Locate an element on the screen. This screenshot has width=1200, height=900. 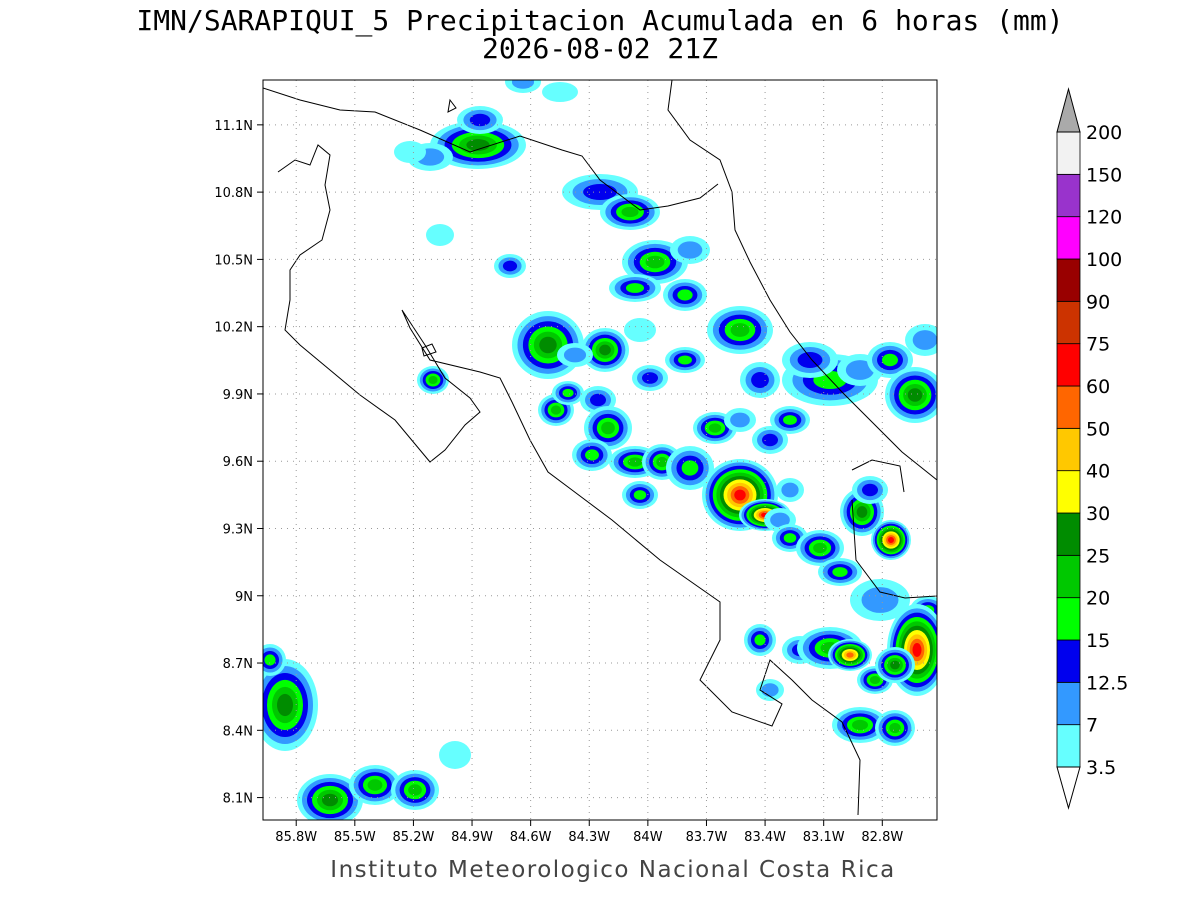
colorbar-label: 120 is located at coordinates (1104, 218).